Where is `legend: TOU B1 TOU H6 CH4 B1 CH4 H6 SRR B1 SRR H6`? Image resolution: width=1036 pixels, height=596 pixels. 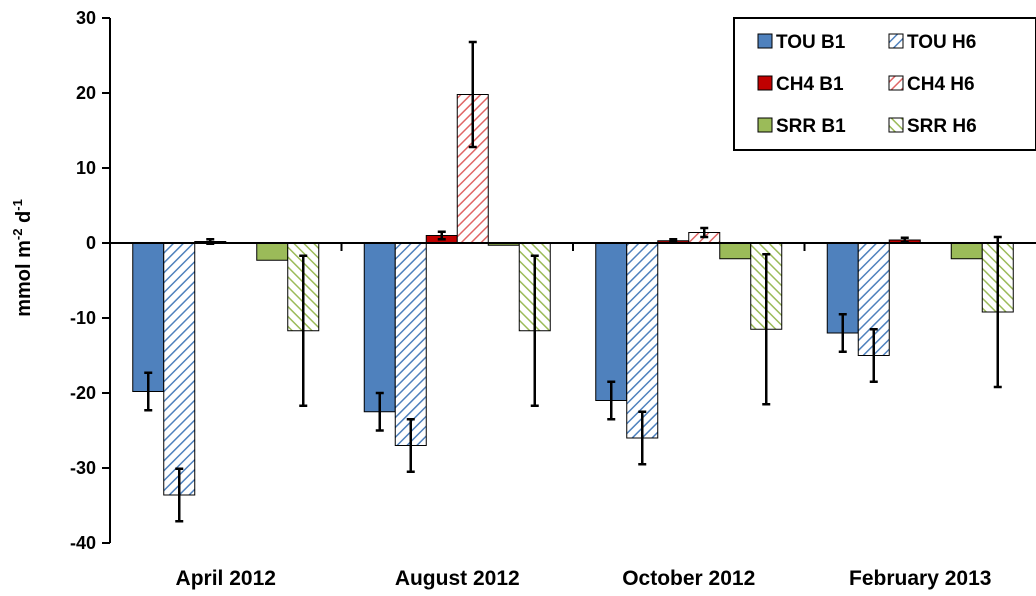
legend: TOU B1 TOU H6 CH4 B1 CH4 H6 SRR B1 SRR H6 is located at coordinates (884, 84).